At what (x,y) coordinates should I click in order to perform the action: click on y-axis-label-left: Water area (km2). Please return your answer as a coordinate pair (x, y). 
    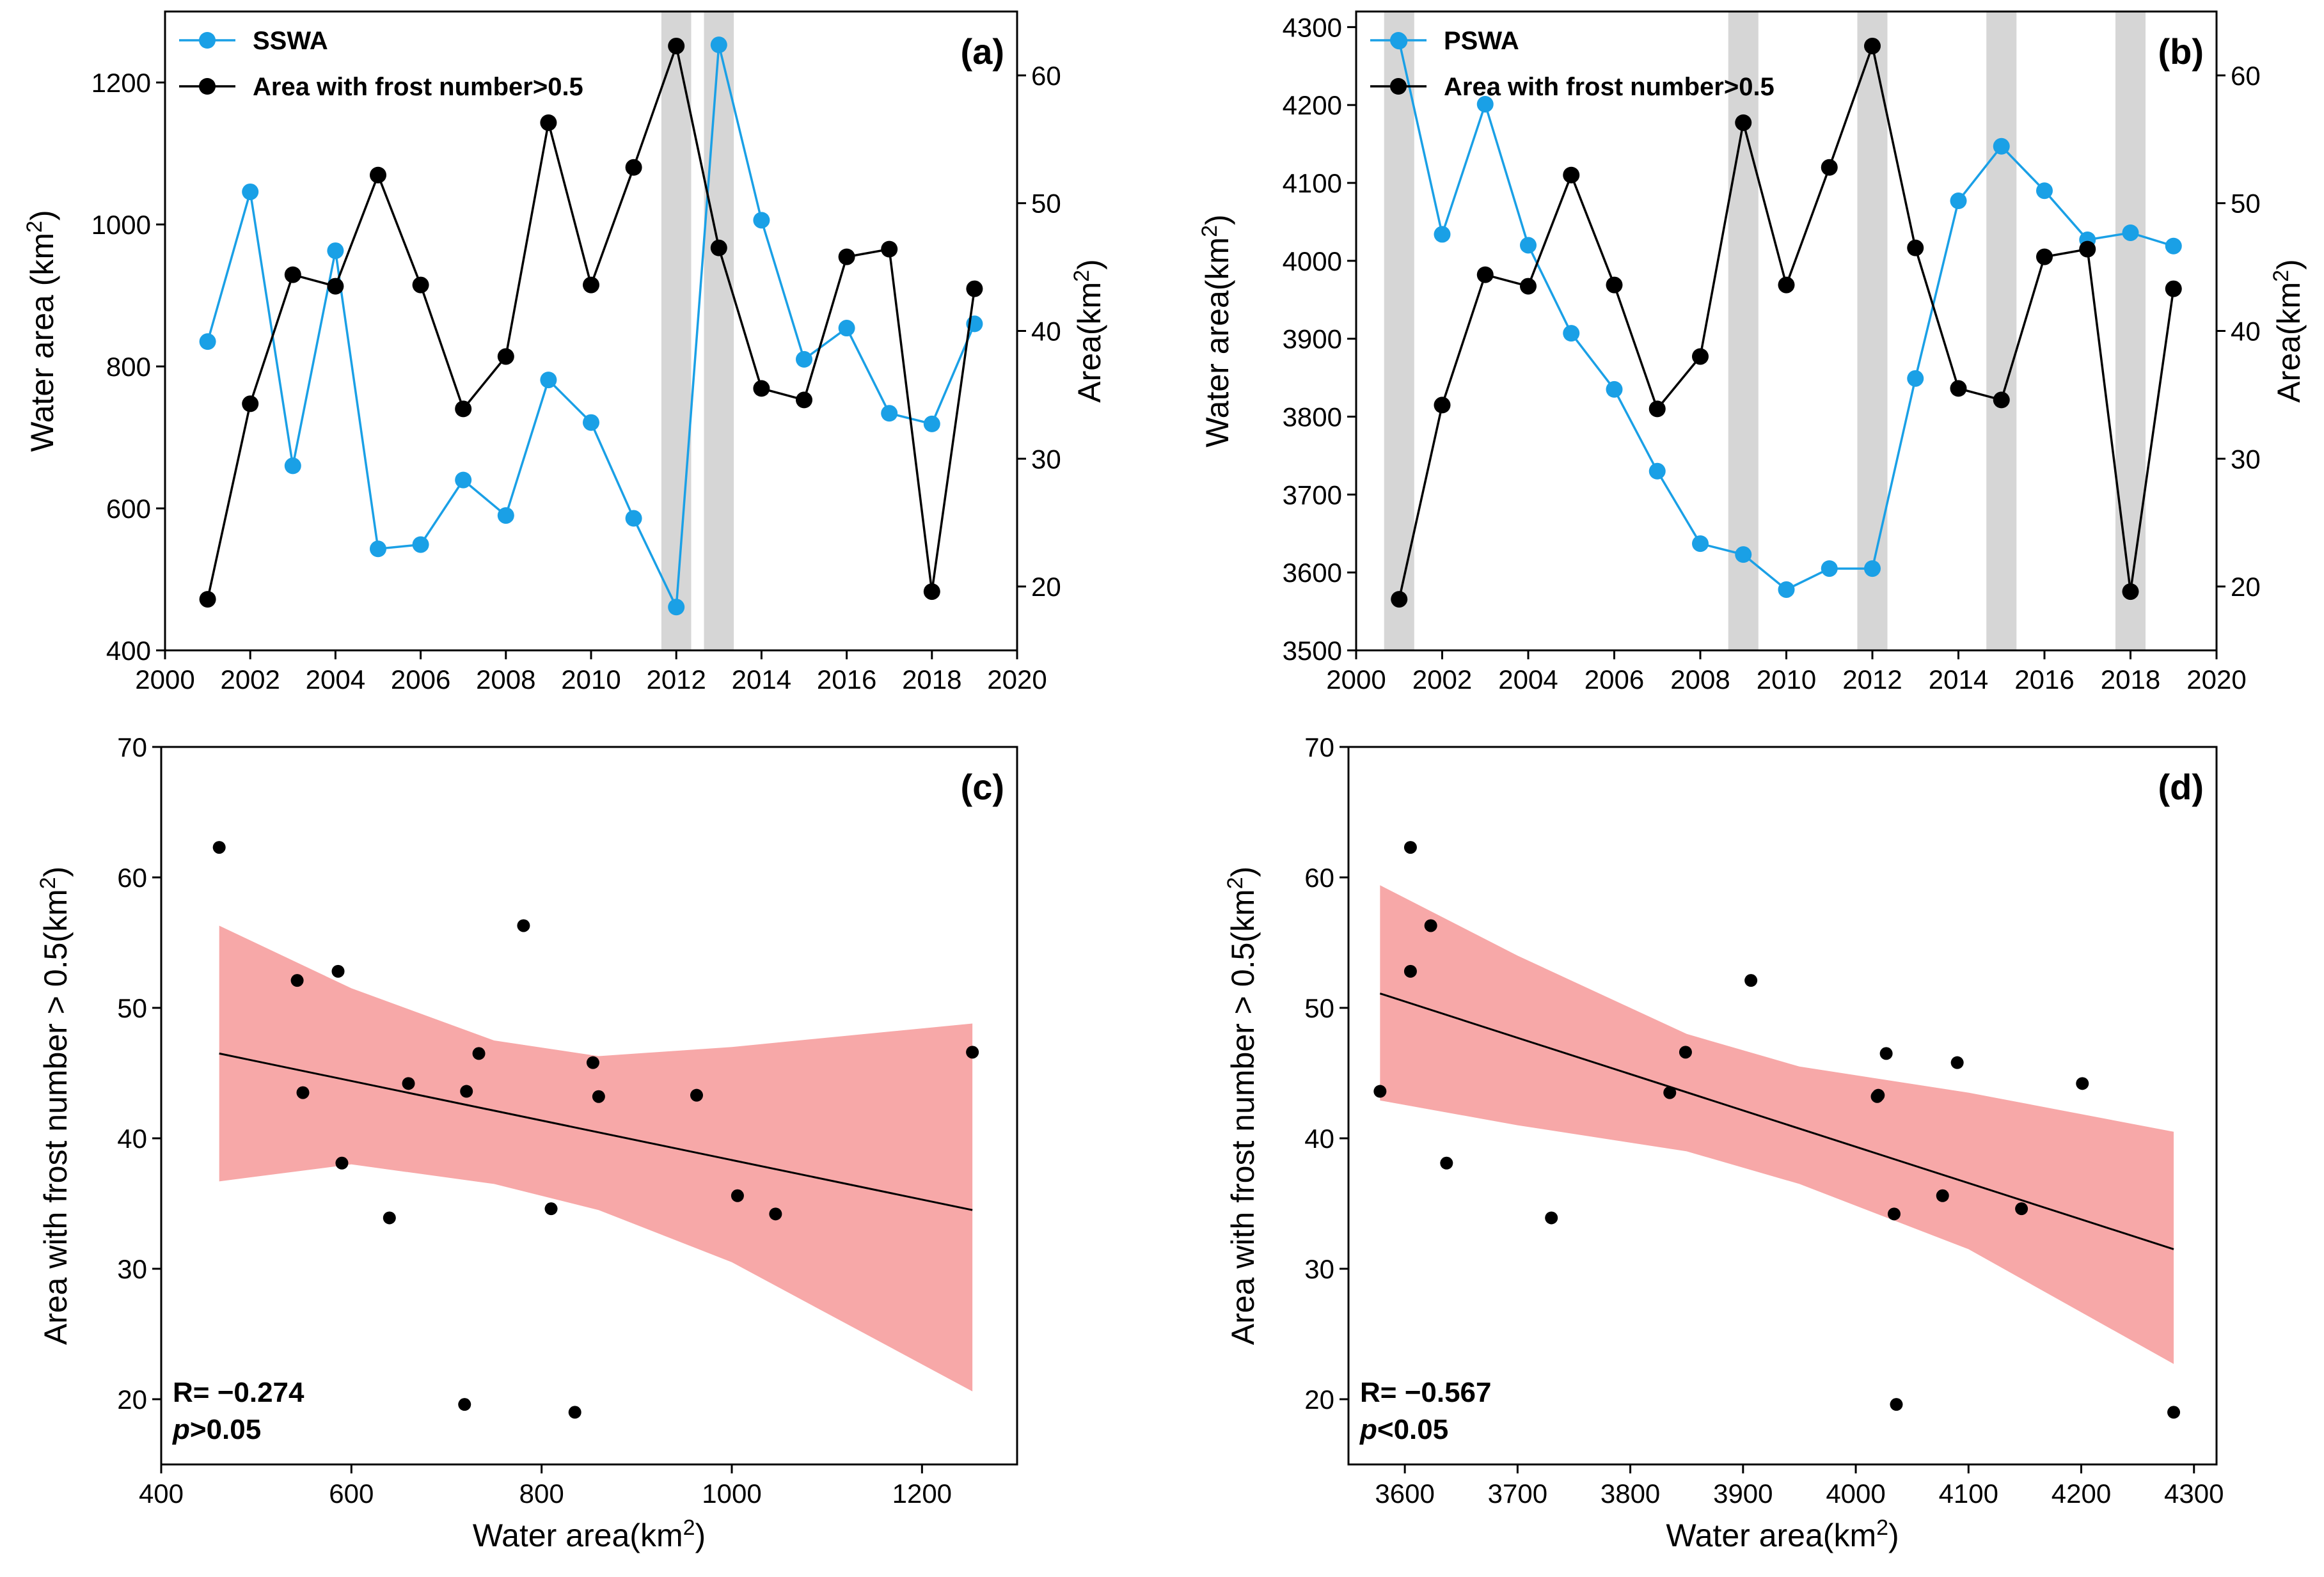
    Looking at the image, I should click on (41, 330).